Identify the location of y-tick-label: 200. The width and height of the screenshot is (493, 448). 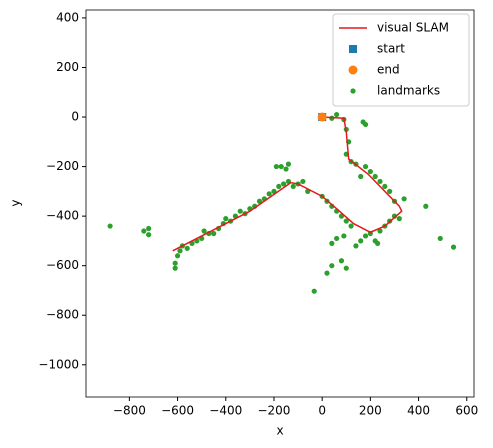
(67, 67).